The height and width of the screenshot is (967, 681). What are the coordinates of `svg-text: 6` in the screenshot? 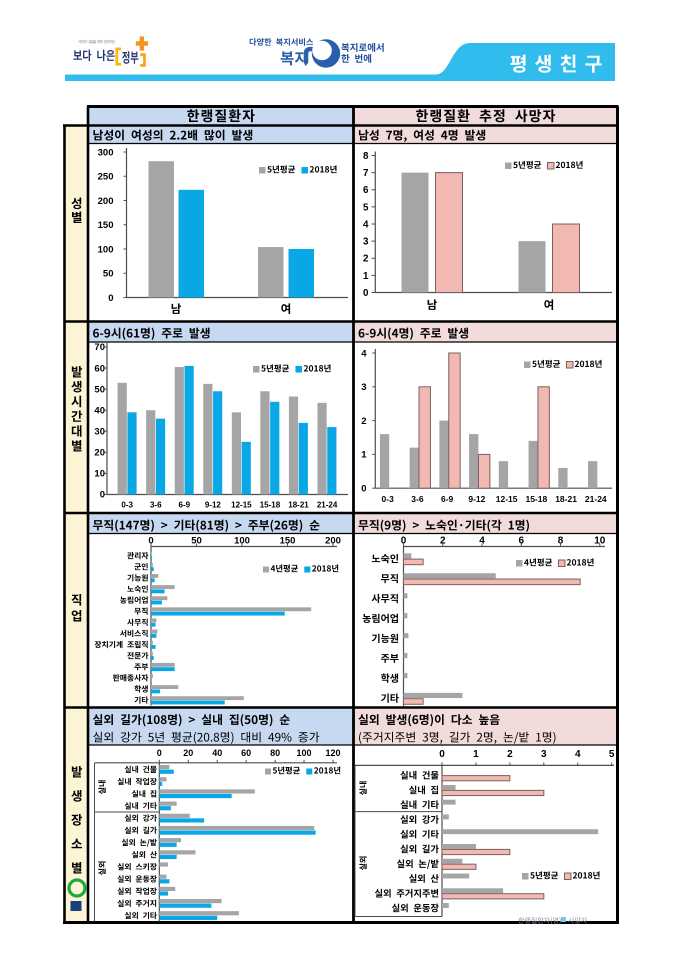 It's located at (366, 190).